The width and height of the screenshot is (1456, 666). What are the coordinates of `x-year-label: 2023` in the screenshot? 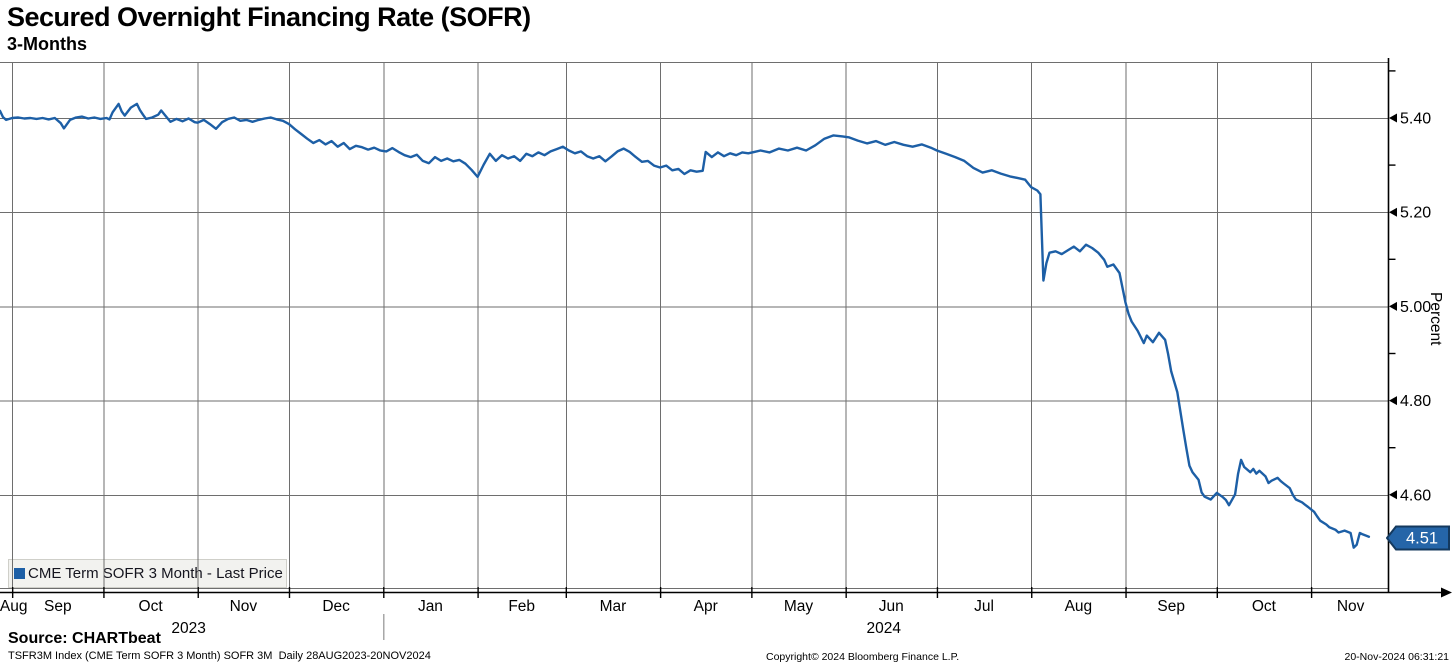 It's located at (188, 628).